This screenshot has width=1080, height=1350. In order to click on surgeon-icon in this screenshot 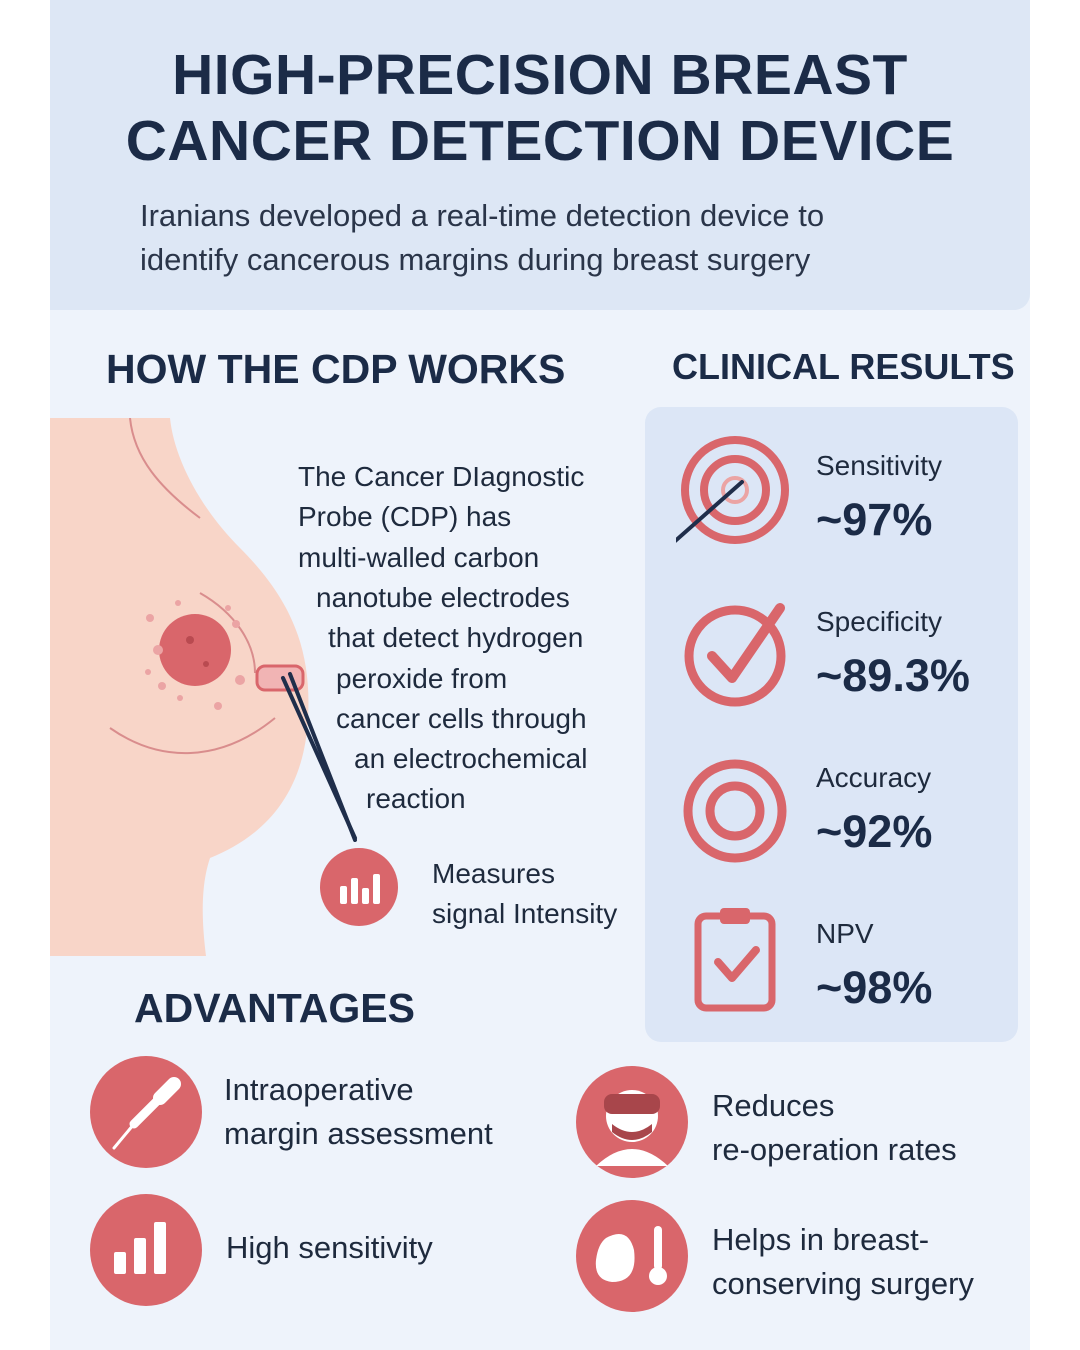, I will do `click(632, 1122)`.